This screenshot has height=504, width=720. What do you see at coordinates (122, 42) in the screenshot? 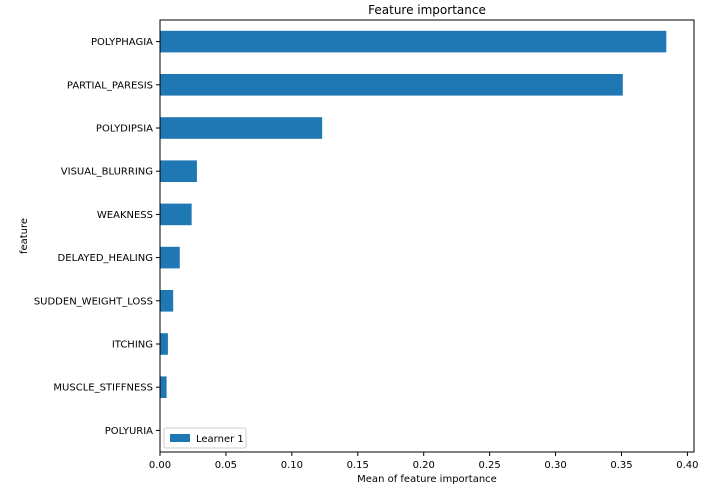
I see `y-tick-label: POLYPHAGIA` at bounding box center [122, 42].